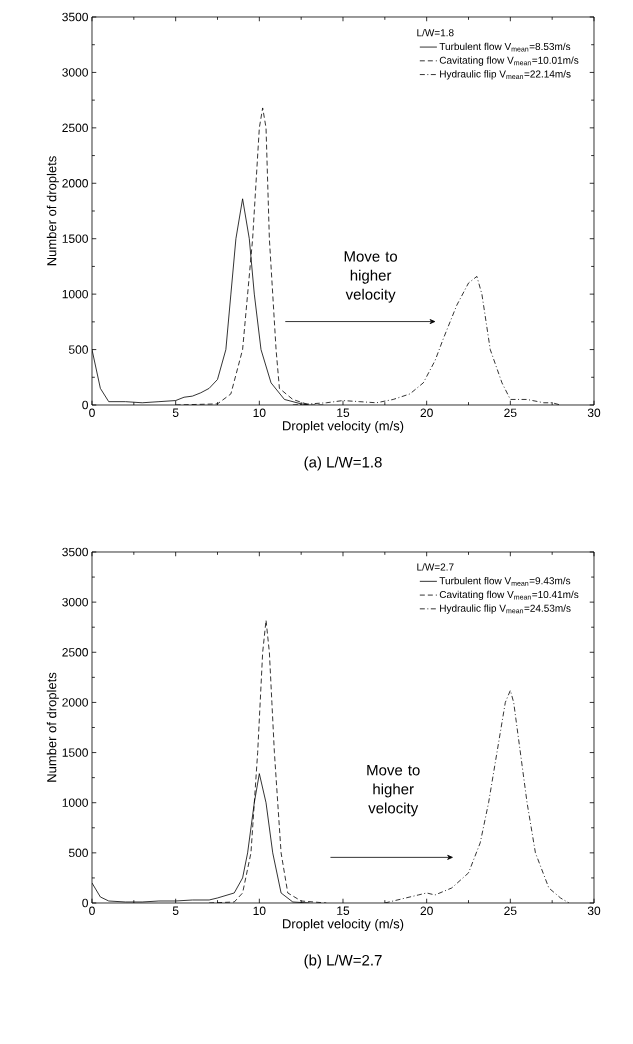 Image resolution: width=633 pixels, height=1044 pixels. Describe the element at coordinates (505, 581) in the screenshot. I see `legend-label: Turbulent flow V$_{mean}$=9.43m/s` at that location.